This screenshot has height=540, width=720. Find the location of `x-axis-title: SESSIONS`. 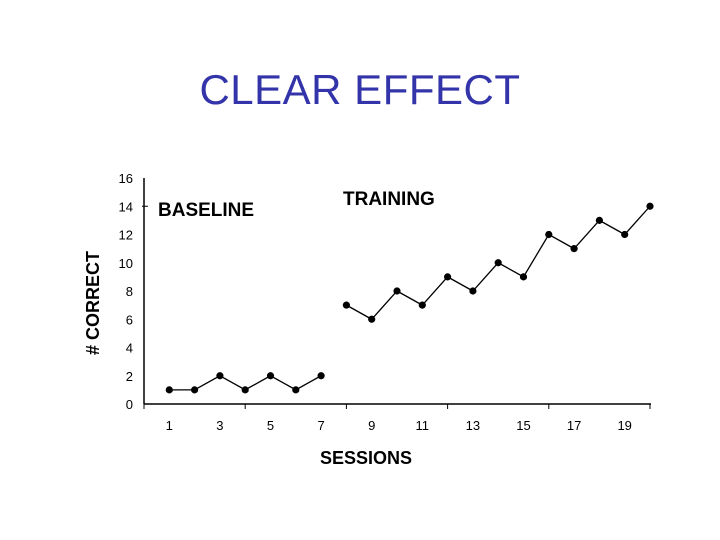

x-axis-title: SESSIONS is located at coordinates (366, 458).